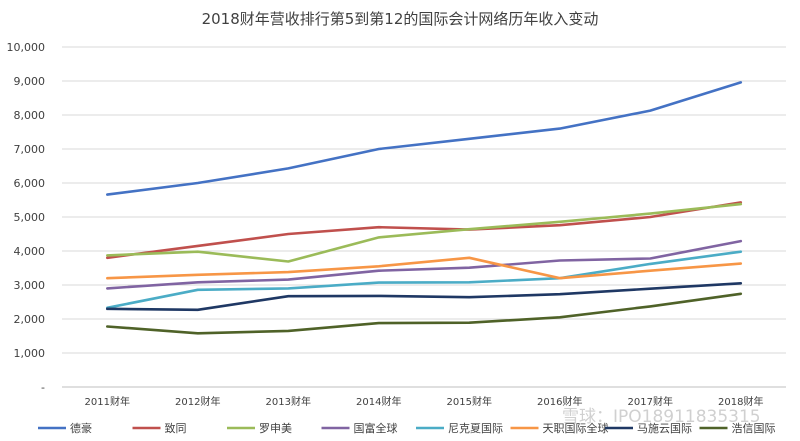 The height and width of the screenshot is (441, 800). Describe the element at coordinates (740, 401) in the screenshot. I see `x-tick-label: 2018财年` at that location.